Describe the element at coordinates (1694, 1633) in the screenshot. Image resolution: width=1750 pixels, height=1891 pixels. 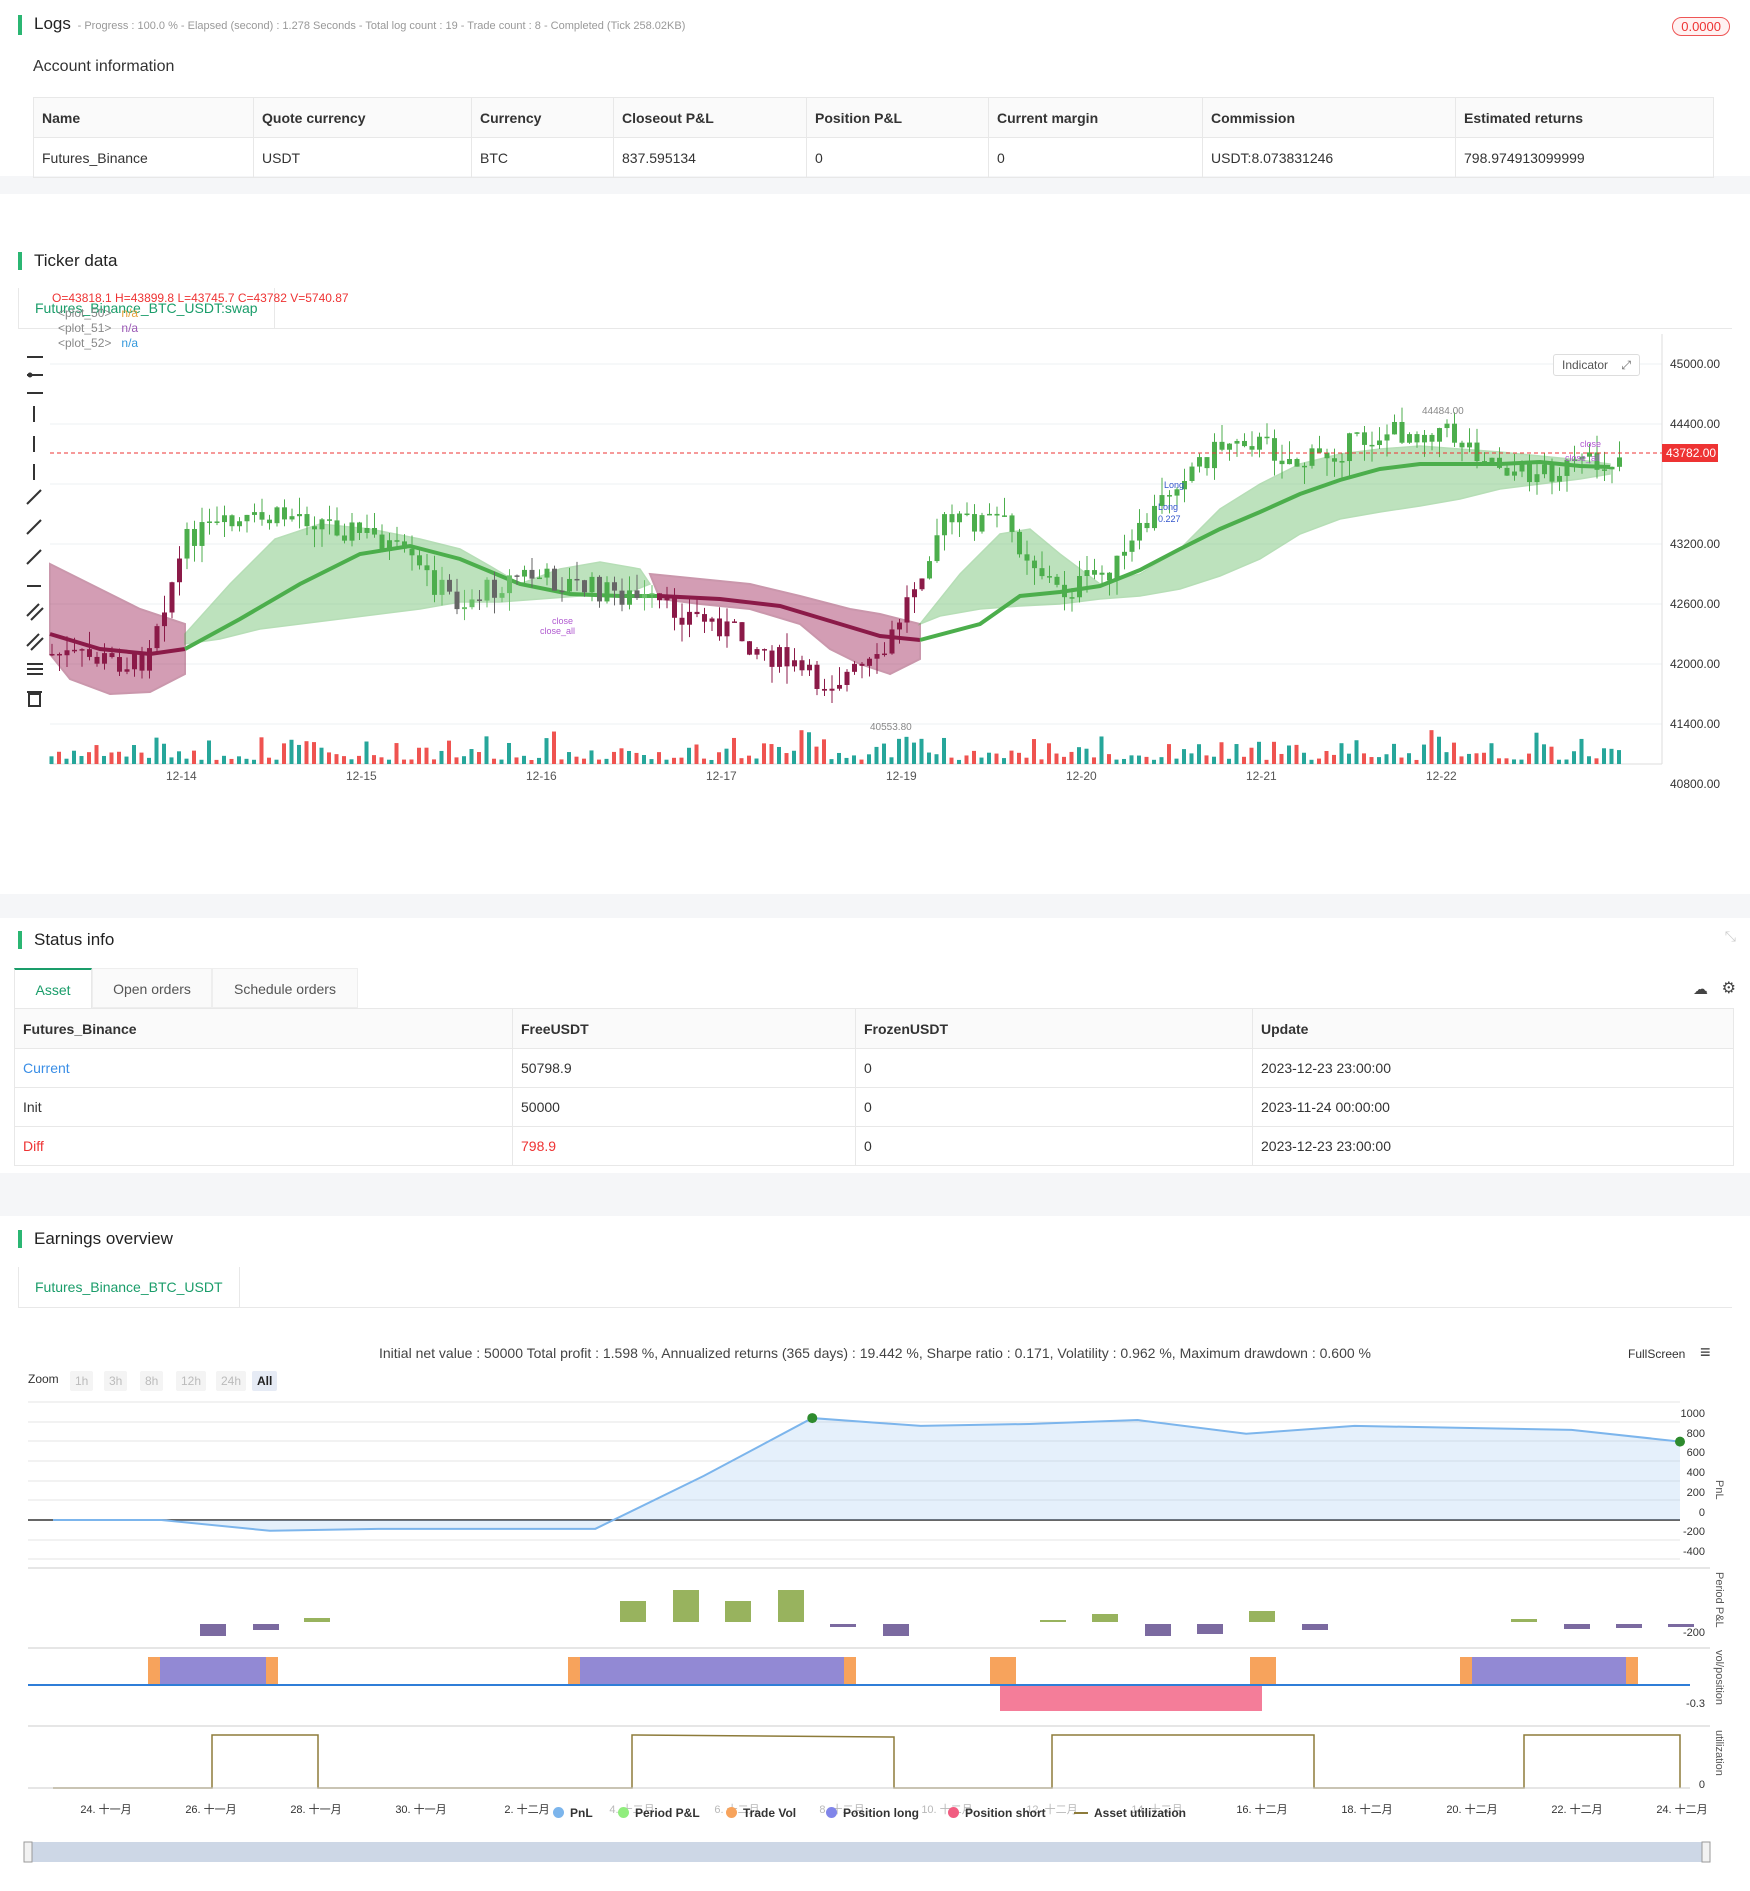
I see `period-tick: -200` at that location.